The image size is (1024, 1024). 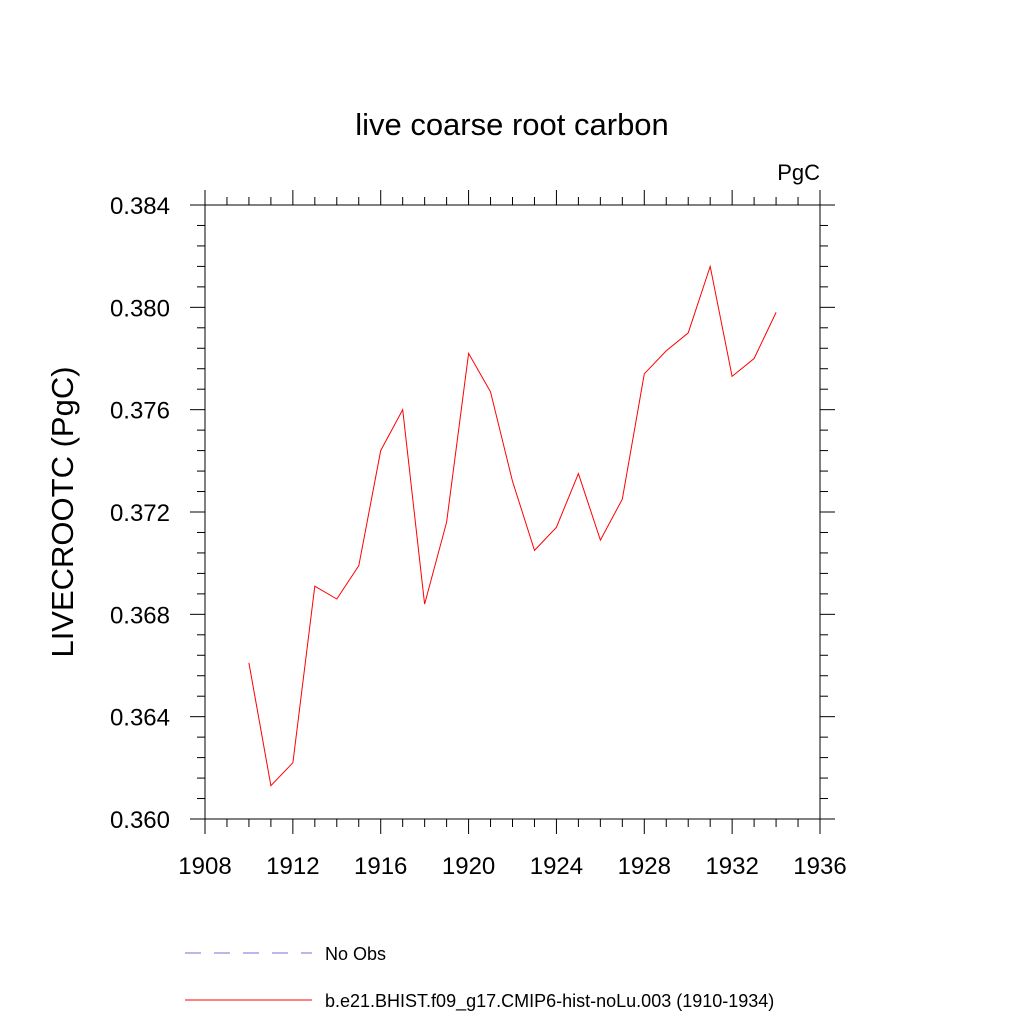 I want to click on y-tick-label: 0.384, so click(x=140, y=206).